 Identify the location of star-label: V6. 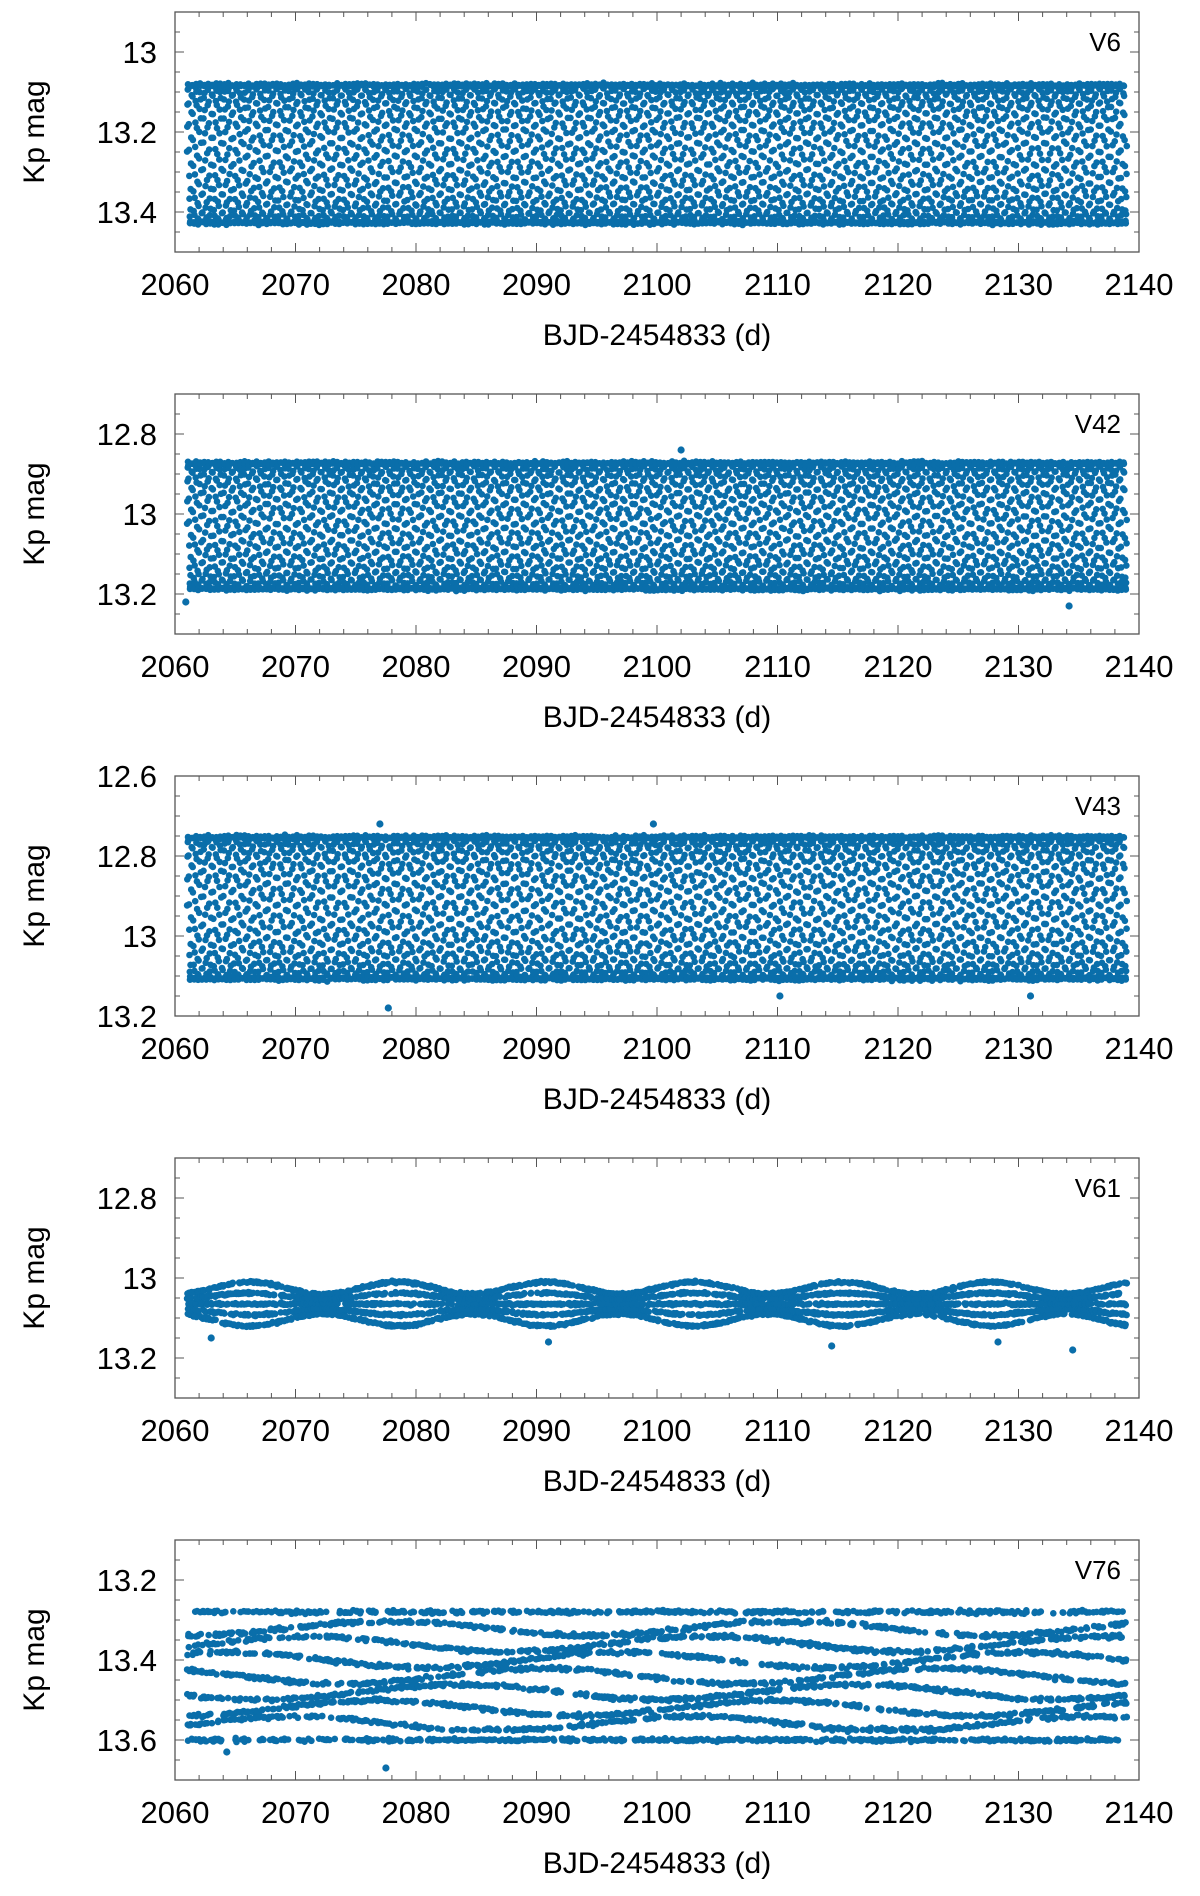
(1105, 42).